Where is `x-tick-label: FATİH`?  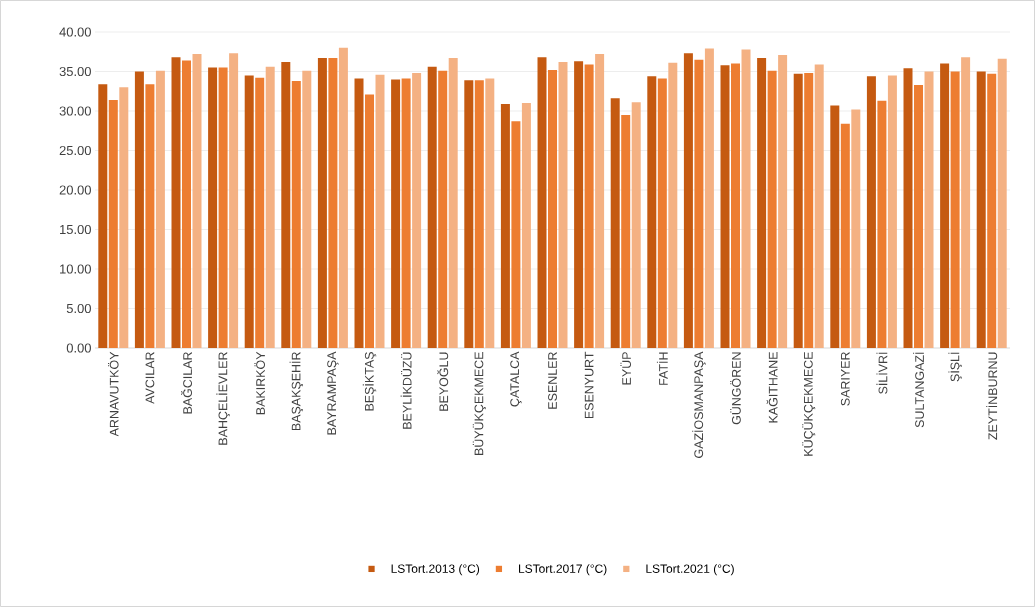 x-tick-label: FATİH is located at coordinates (662, 368).